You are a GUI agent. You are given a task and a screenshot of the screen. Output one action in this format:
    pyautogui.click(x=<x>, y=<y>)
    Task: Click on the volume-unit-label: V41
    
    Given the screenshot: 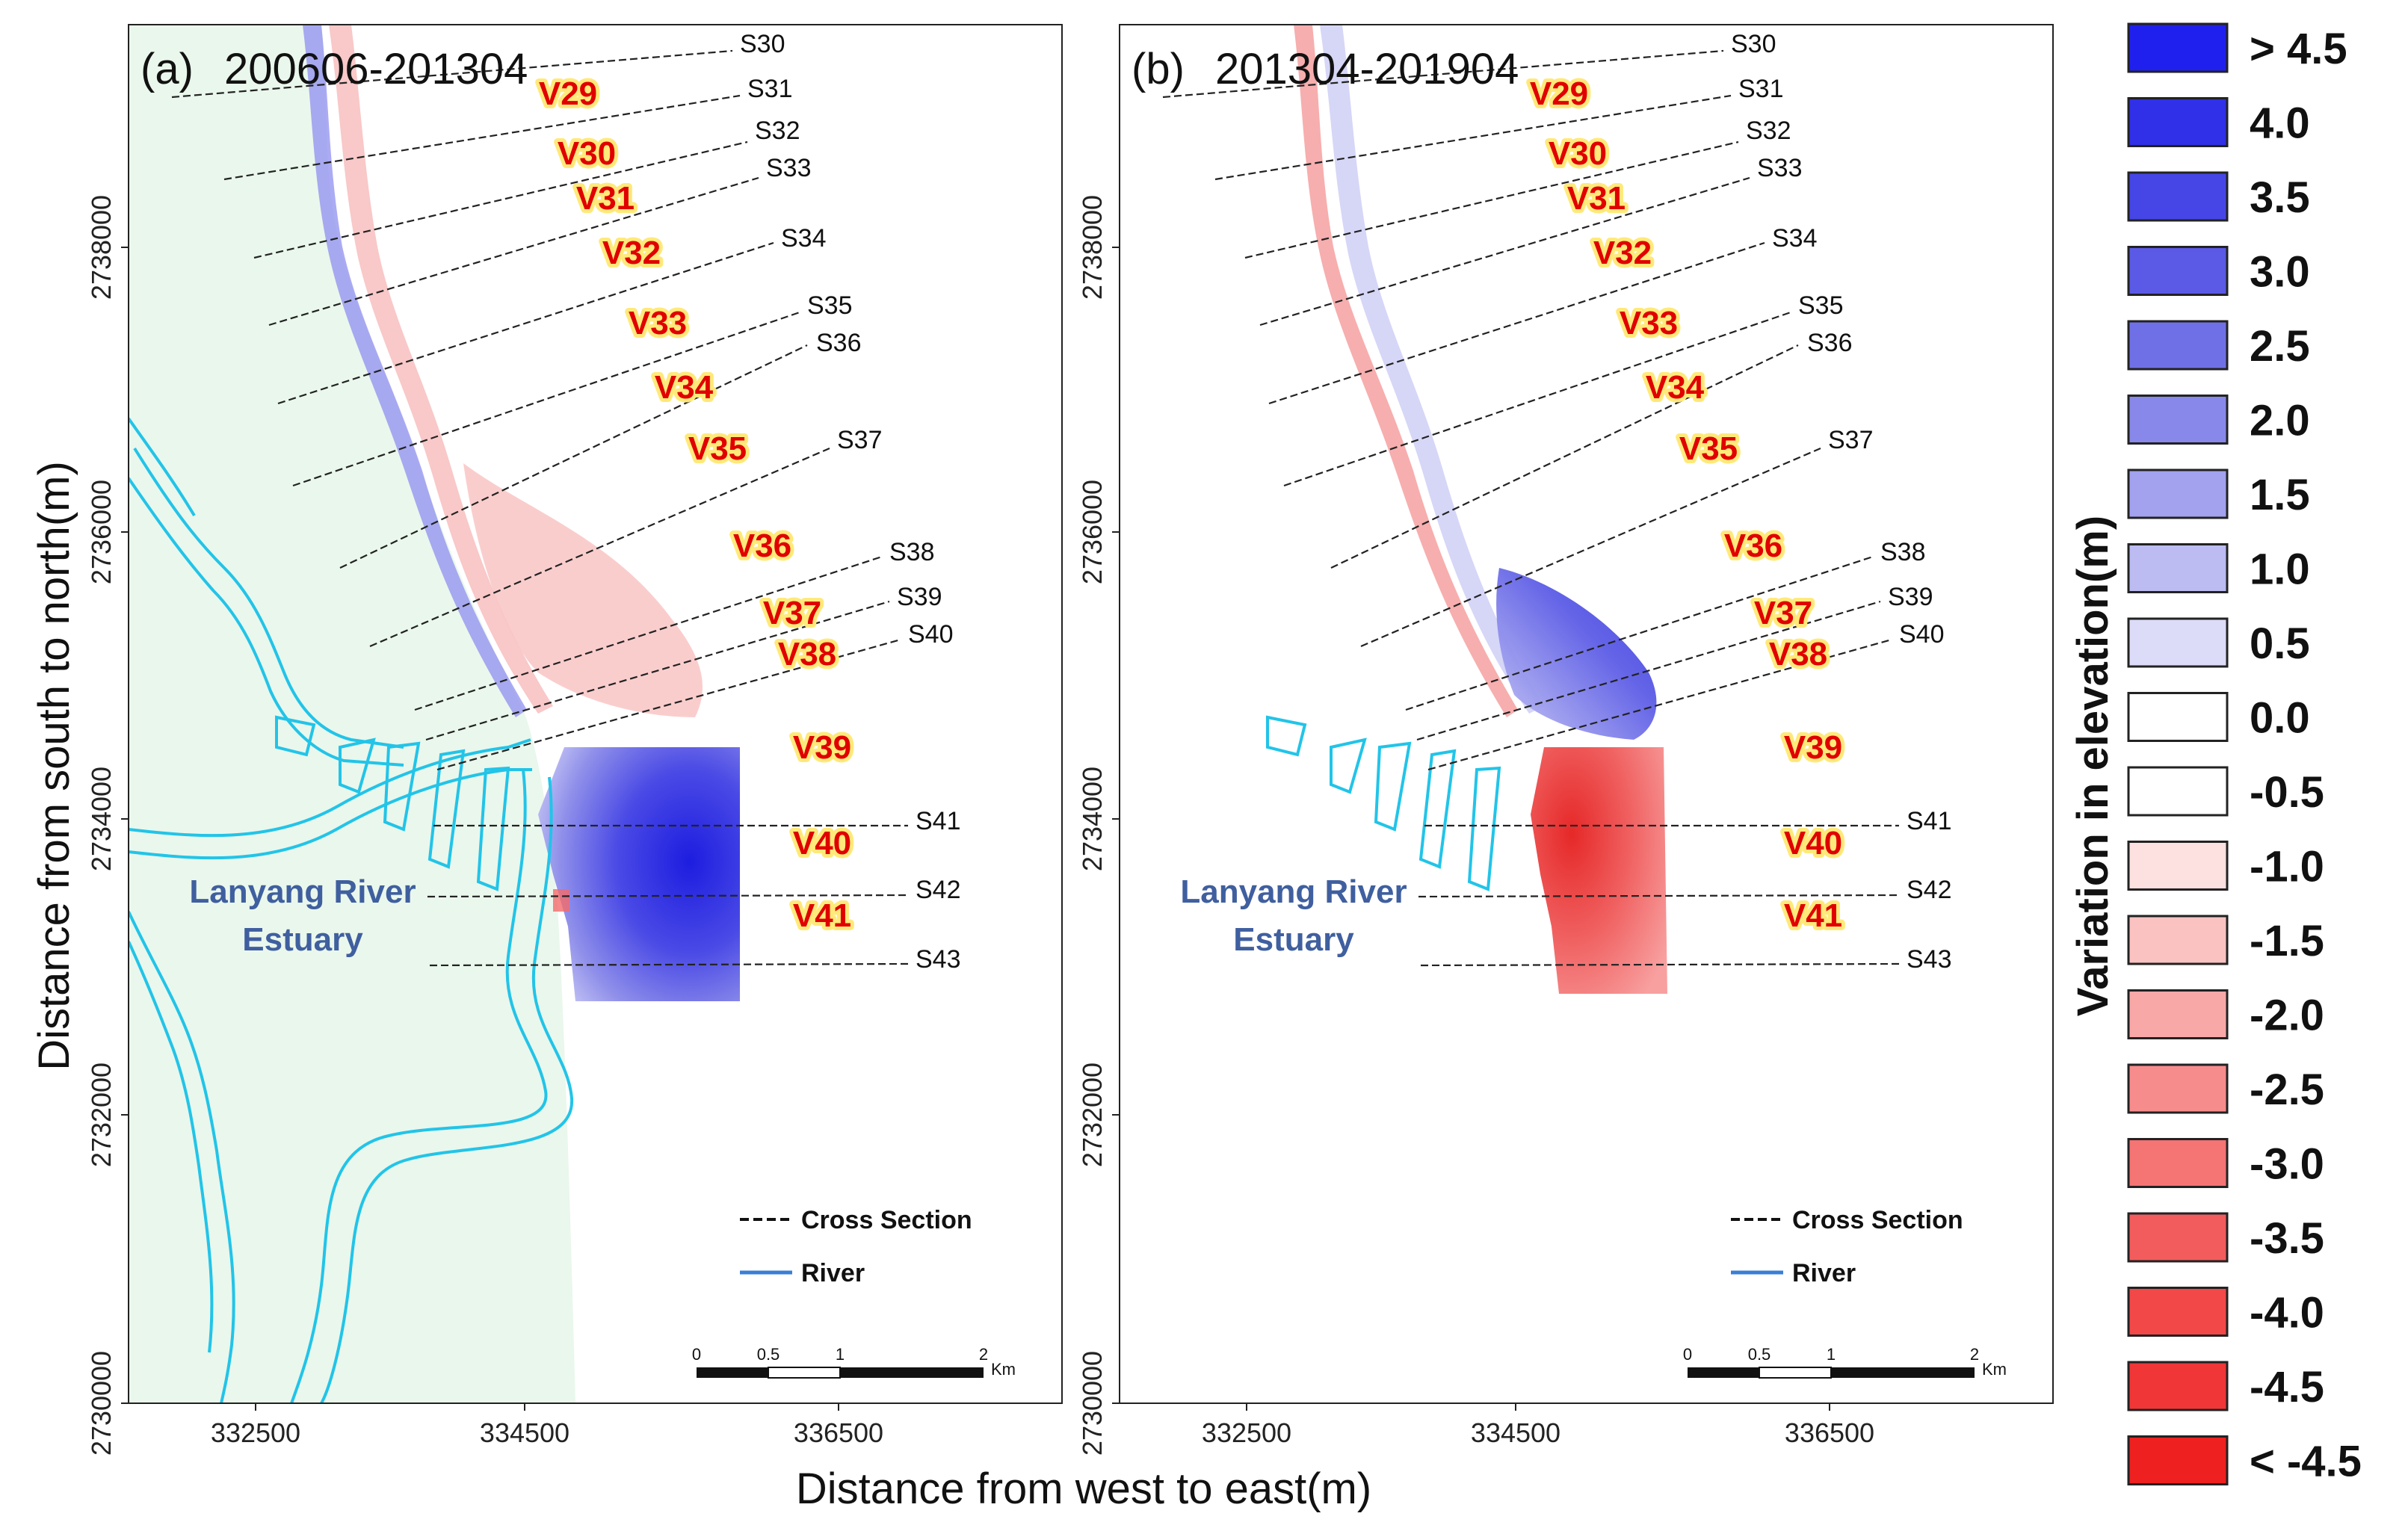 What is the action you would take?
    pyautogui.click(x=1813, y=915)
    